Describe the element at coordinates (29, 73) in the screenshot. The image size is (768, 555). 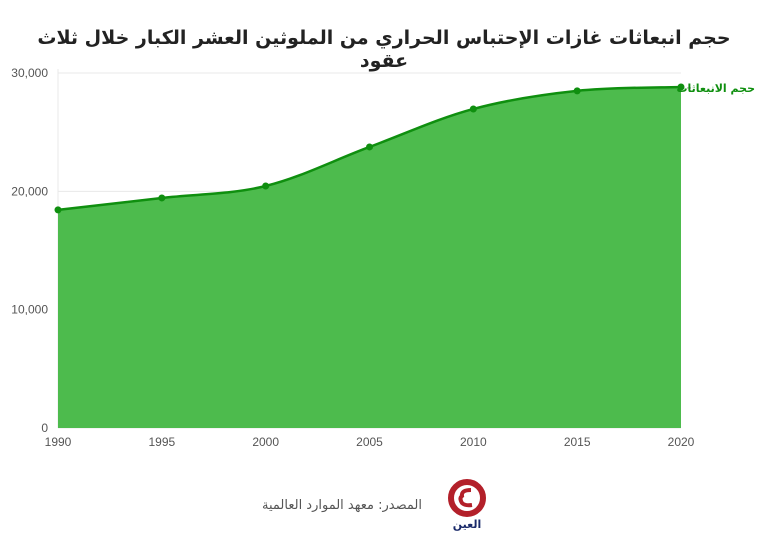
I see `y-tick-label: 30,000` at that location.